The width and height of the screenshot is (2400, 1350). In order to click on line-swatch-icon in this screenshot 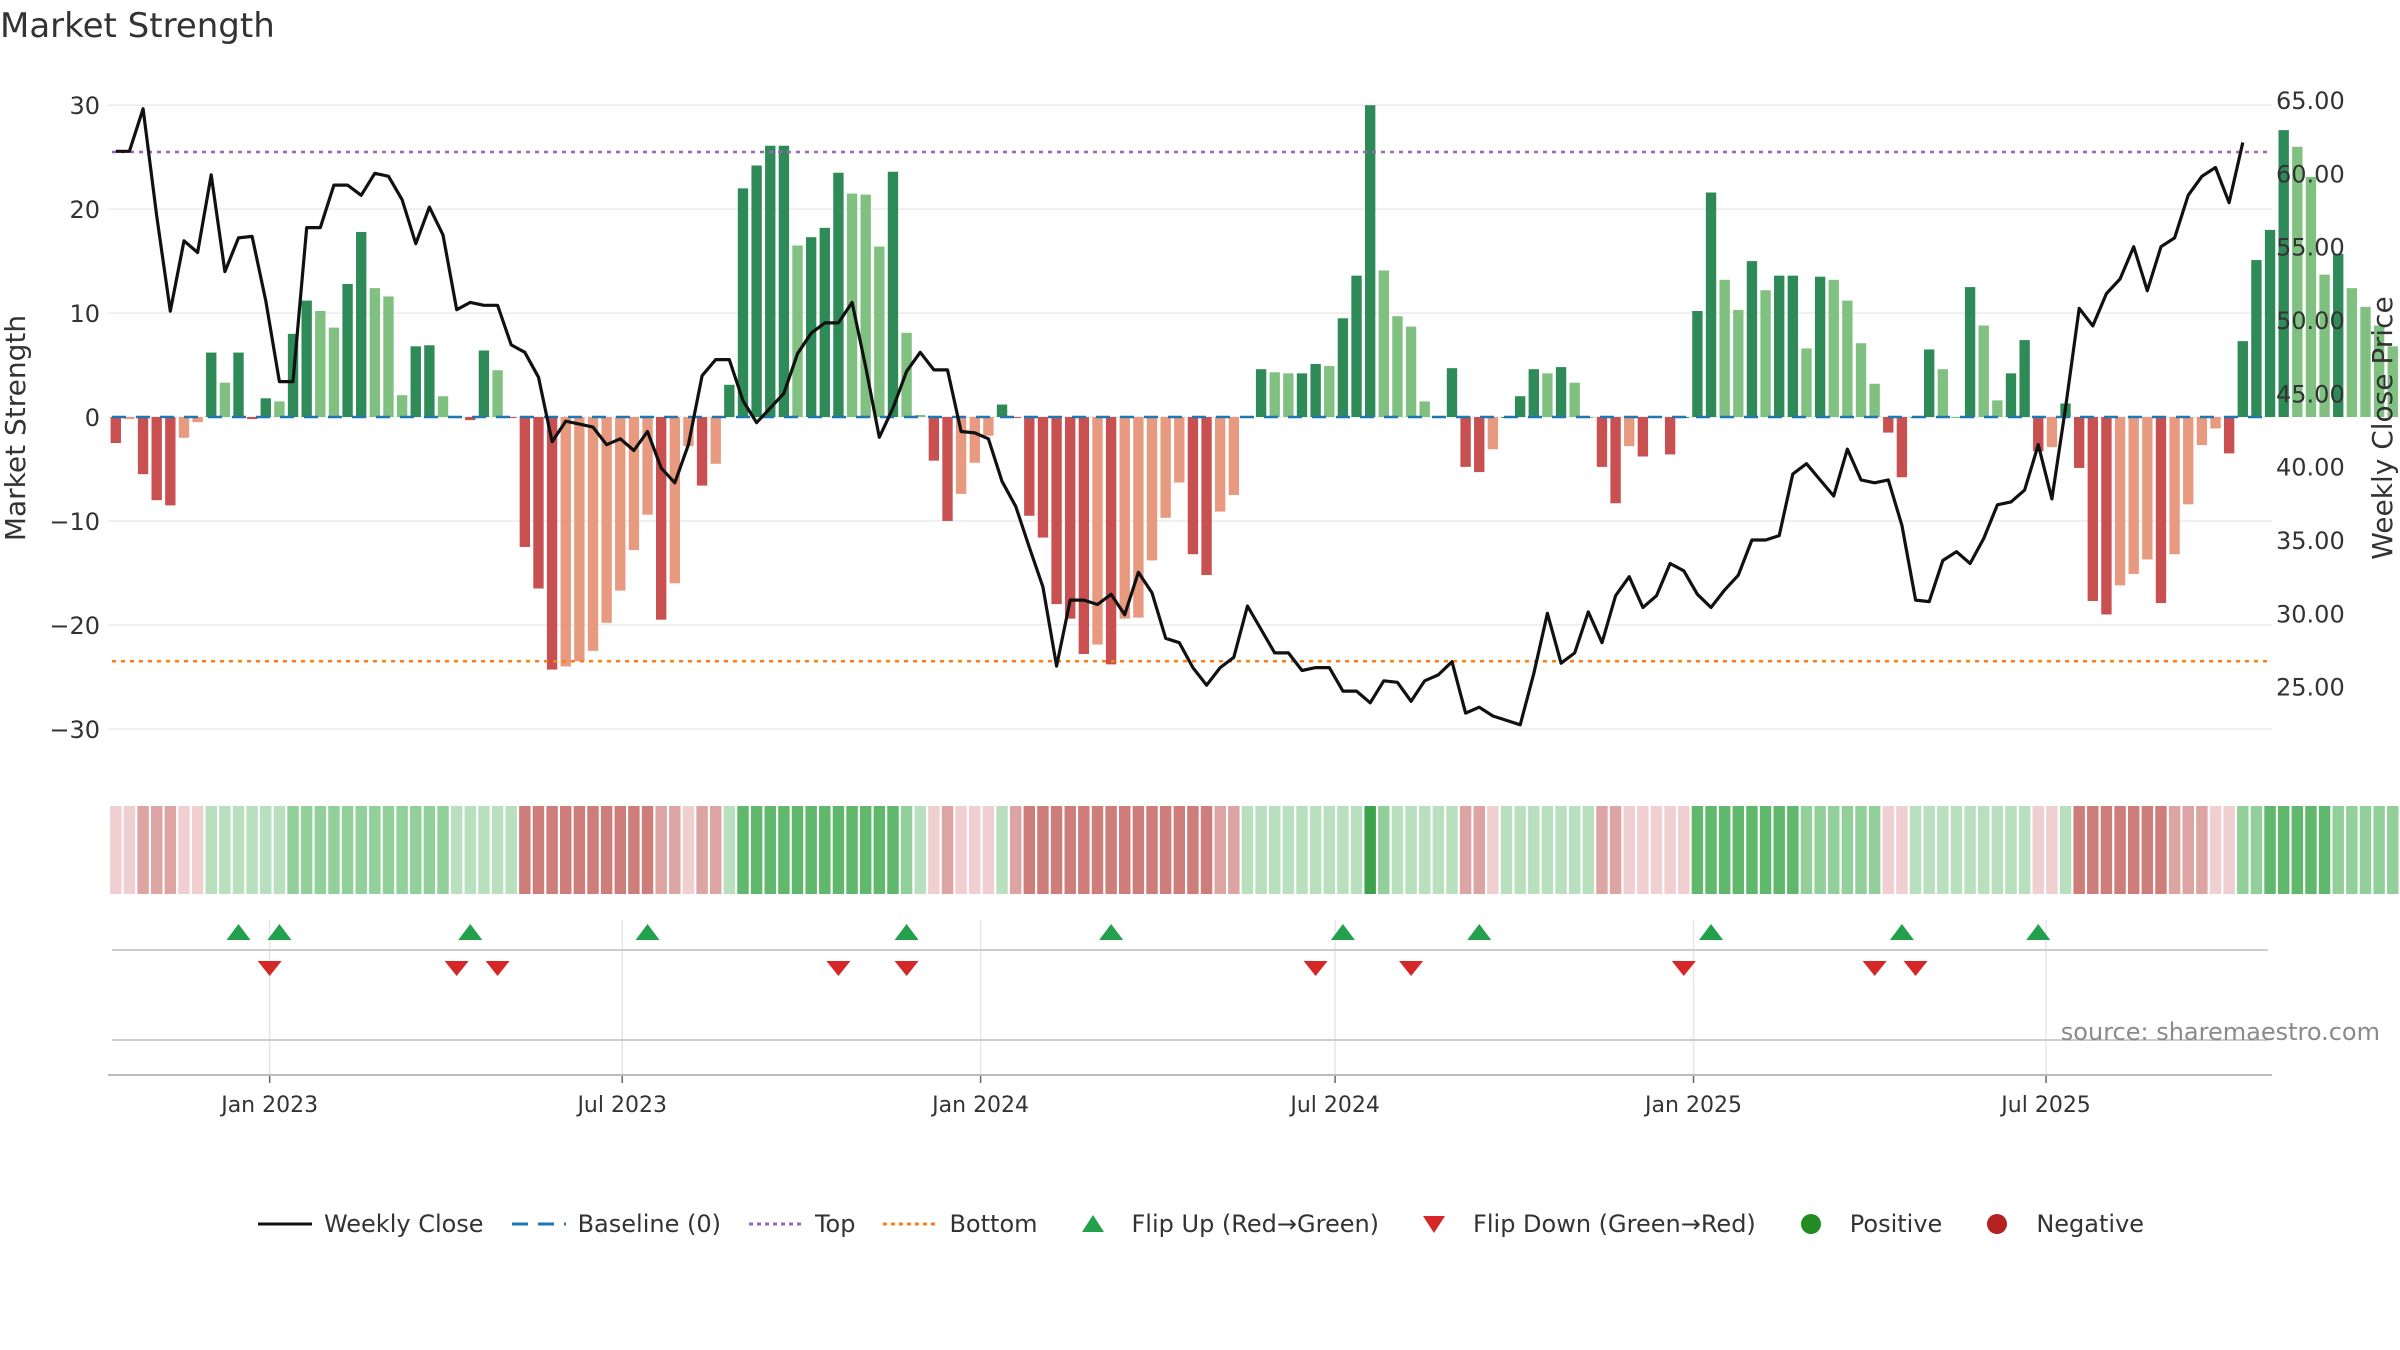, I will do `click(284, 1224)`.